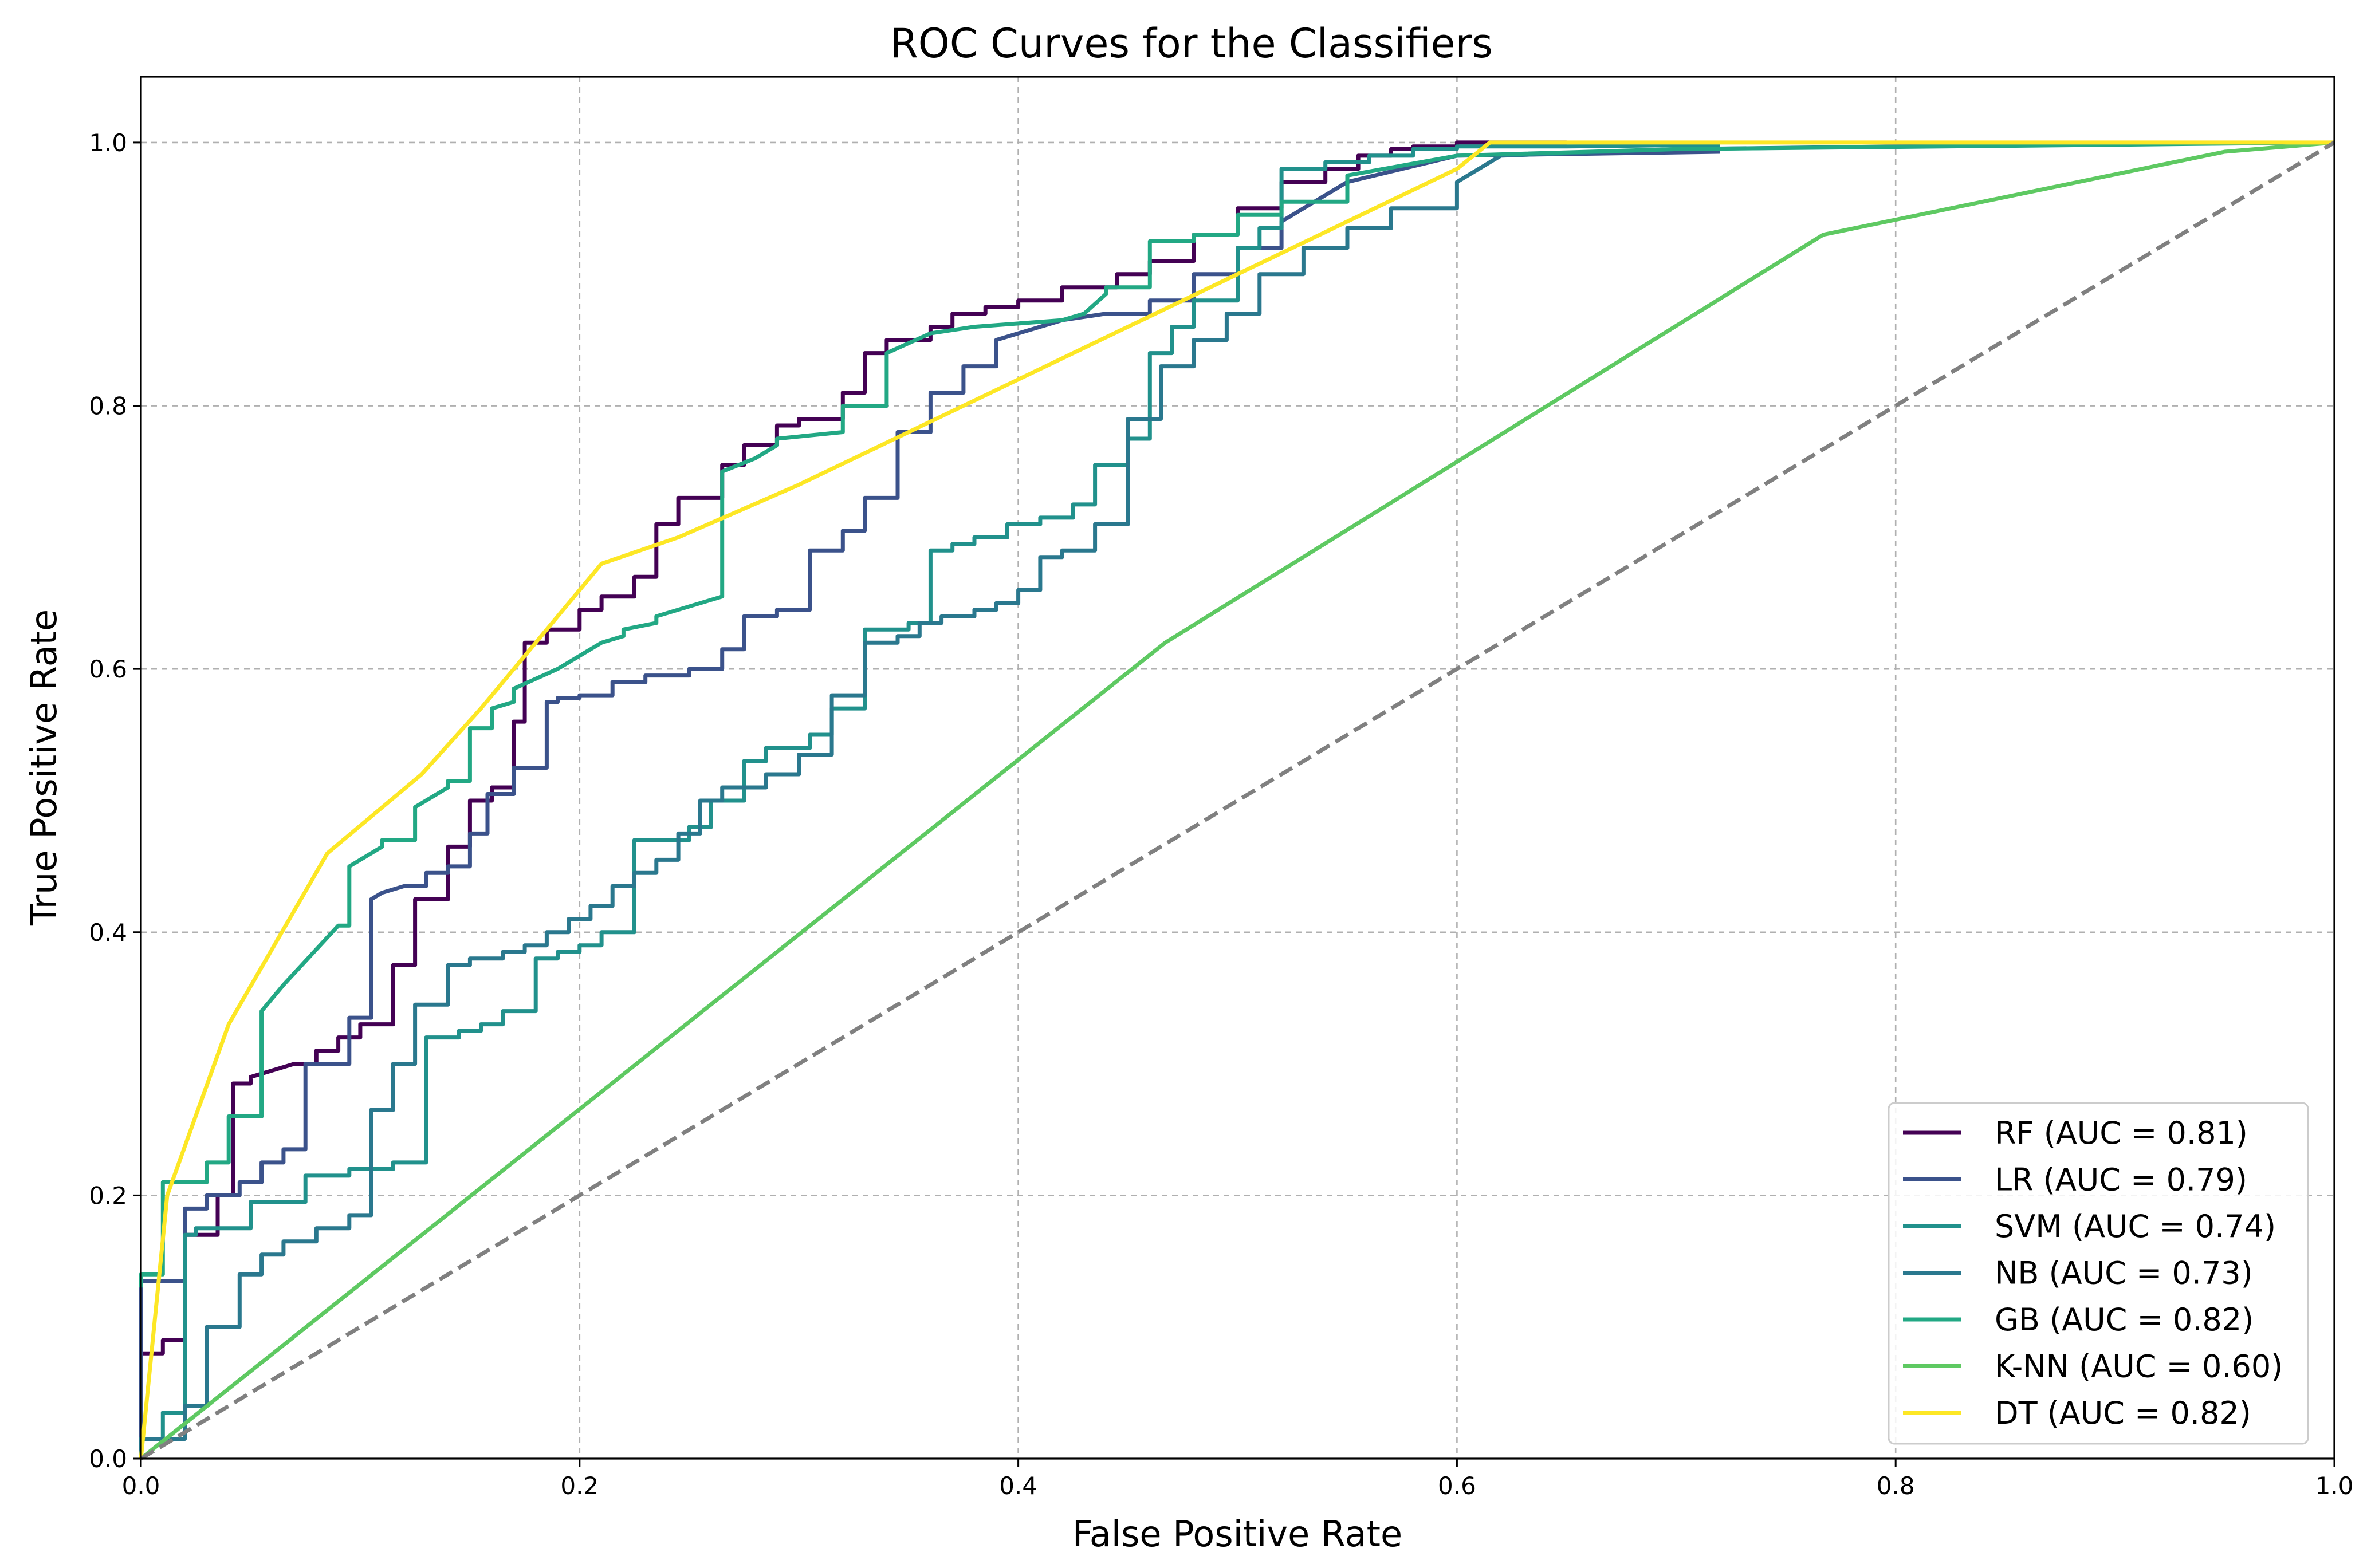  What do you see at coordinates (44, 767) in the screenshot?
I see `y-axis-label: True Positive Rate` at bounding box center [44, 767].